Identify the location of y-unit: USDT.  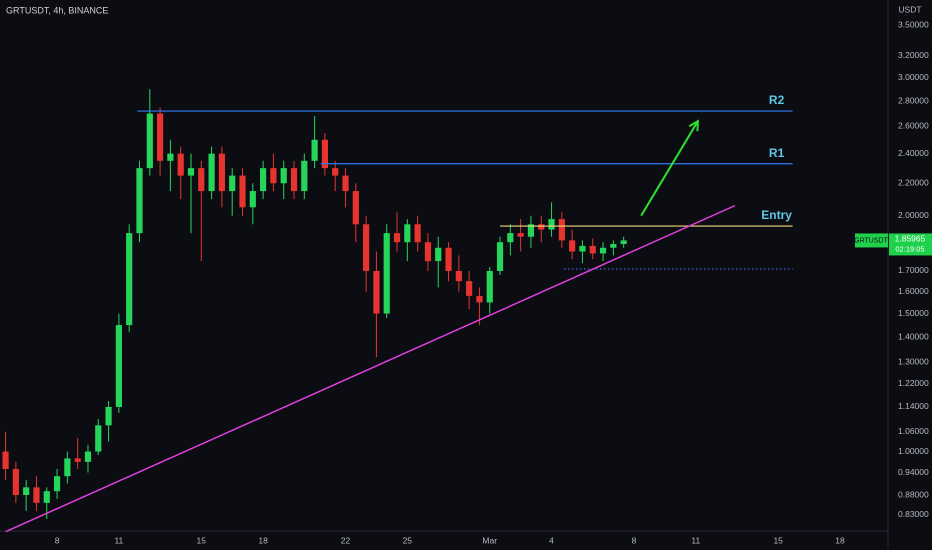
(909, 9).